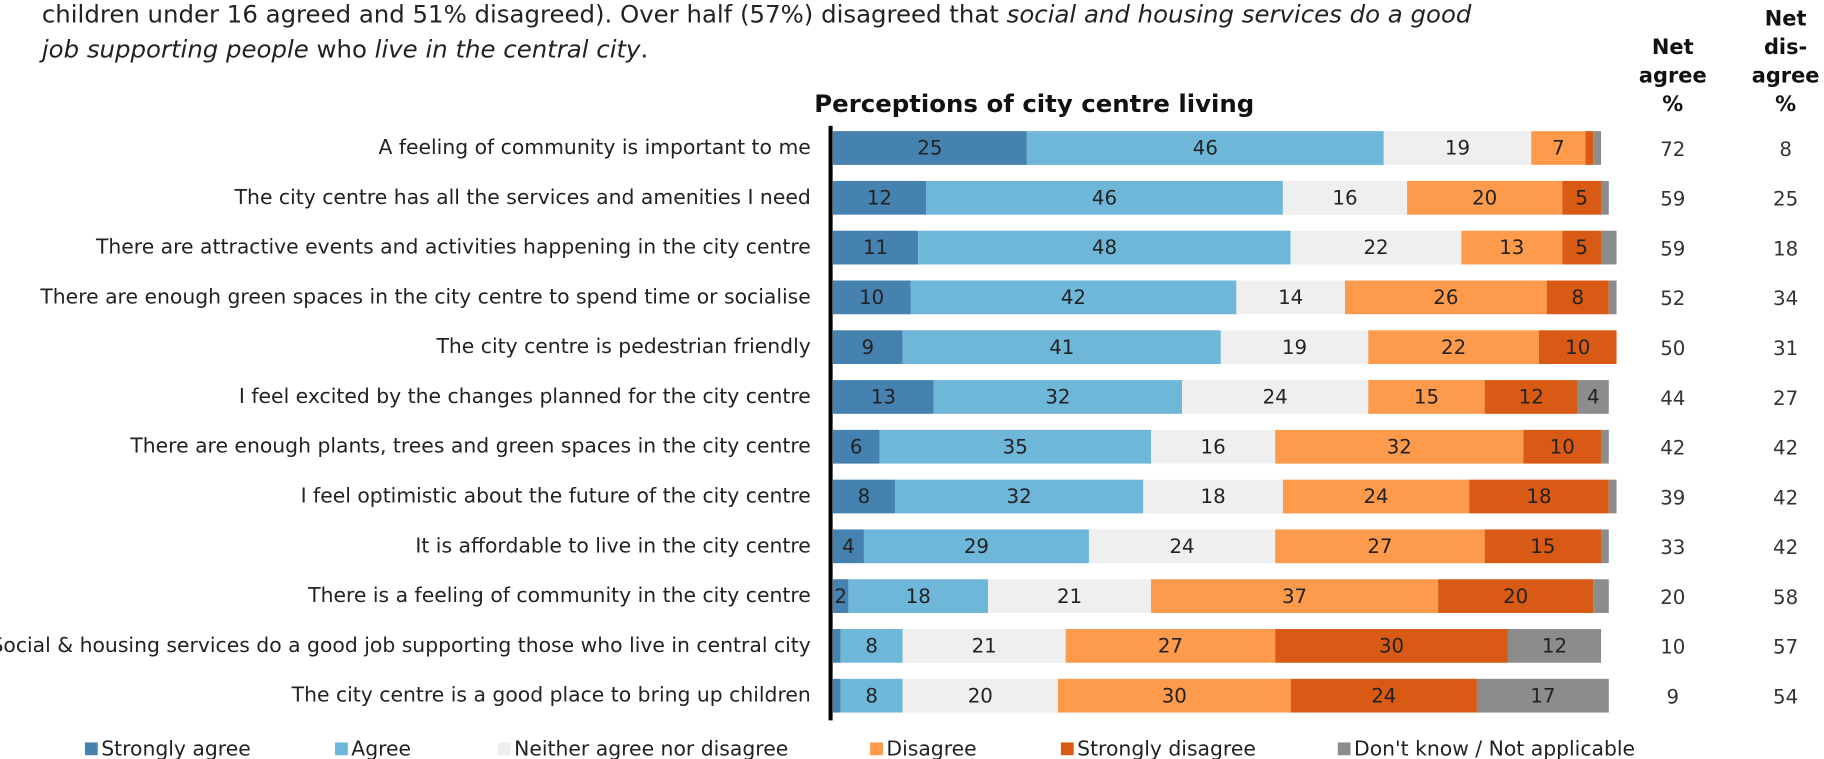  I want to click on net-value: 33, so click(1672, 547).